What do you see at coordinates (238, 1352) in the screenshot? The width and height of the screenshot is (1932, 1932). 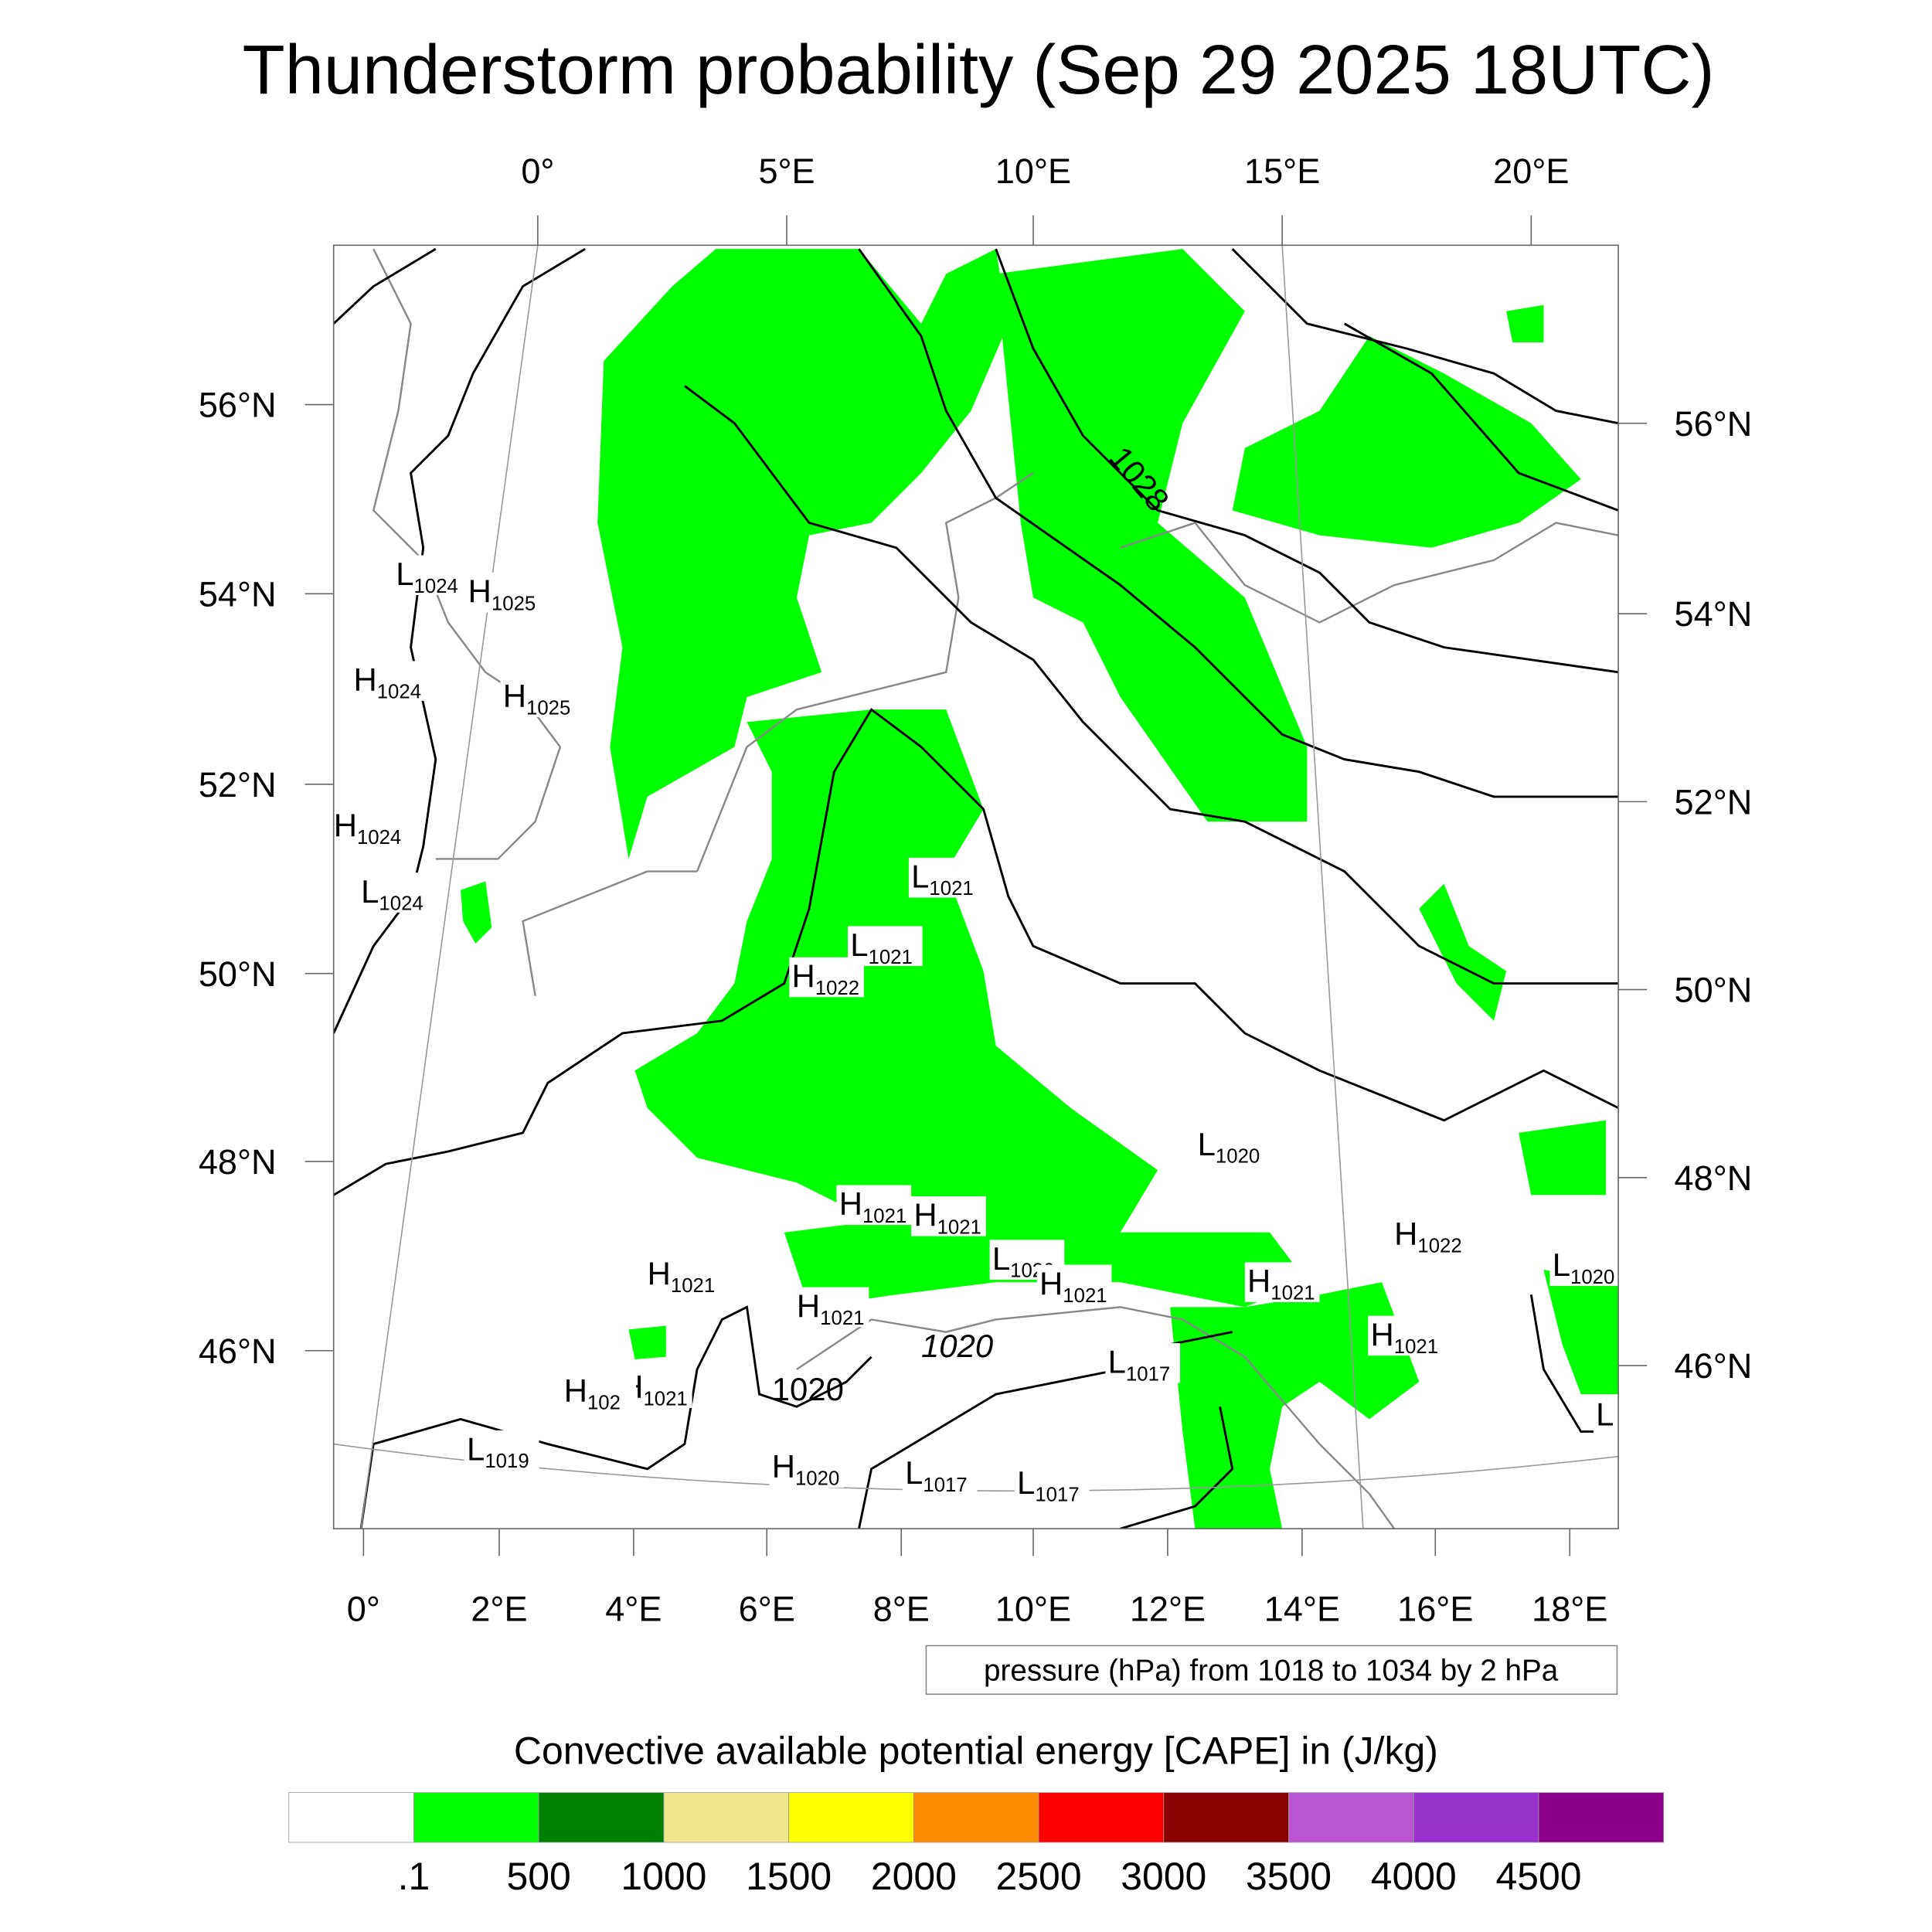 I see `lat-left-label: 46°N` at bounding box center [238, 1352].